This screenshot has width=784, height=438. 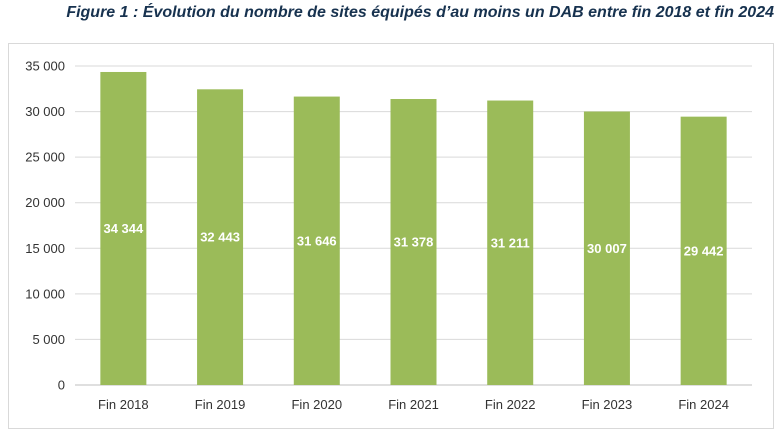 I want to click on data-label: 30 007, so click(x=607, y=248).